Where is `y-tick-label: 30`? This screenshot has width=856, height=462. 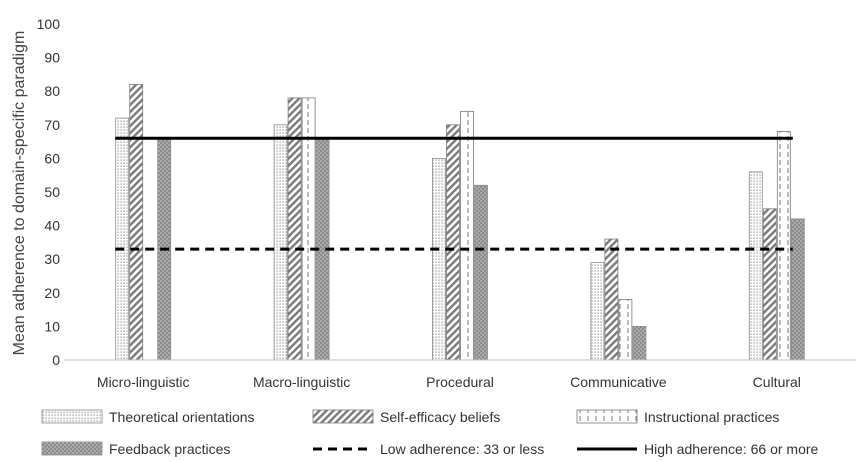 y-tick-label: 30 is located at coordinates (52, 259).